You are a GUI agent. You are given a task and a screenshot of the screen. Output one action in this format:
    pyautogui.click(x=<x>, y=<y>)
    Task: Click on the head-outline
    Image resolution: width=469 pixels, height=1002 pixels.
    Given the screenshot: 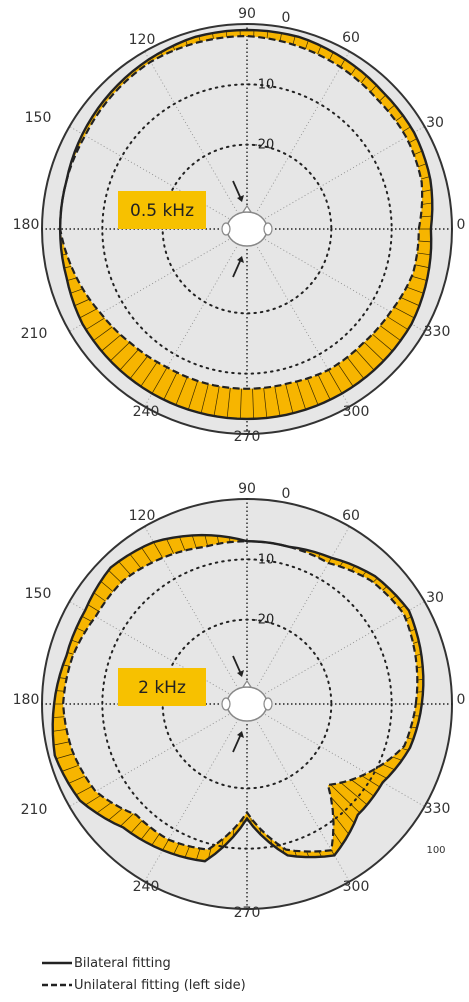 What is the action you would take?
    pyautogui.click(x=247, y=704)
    